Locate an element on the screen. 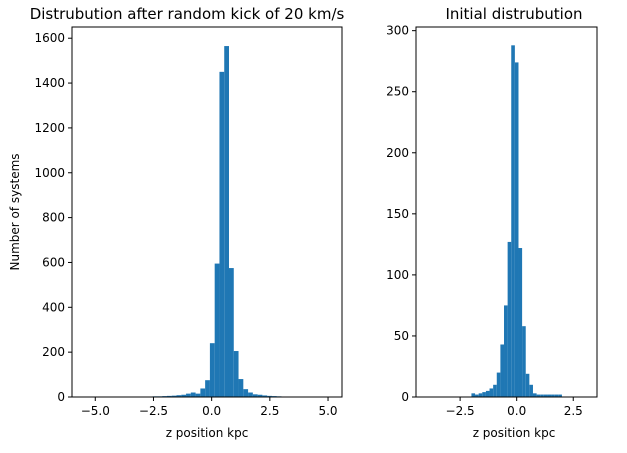 The width and height of the screenshot is (627, 453). left-y-tick-label: 200 is located at coordinates (53, 352).